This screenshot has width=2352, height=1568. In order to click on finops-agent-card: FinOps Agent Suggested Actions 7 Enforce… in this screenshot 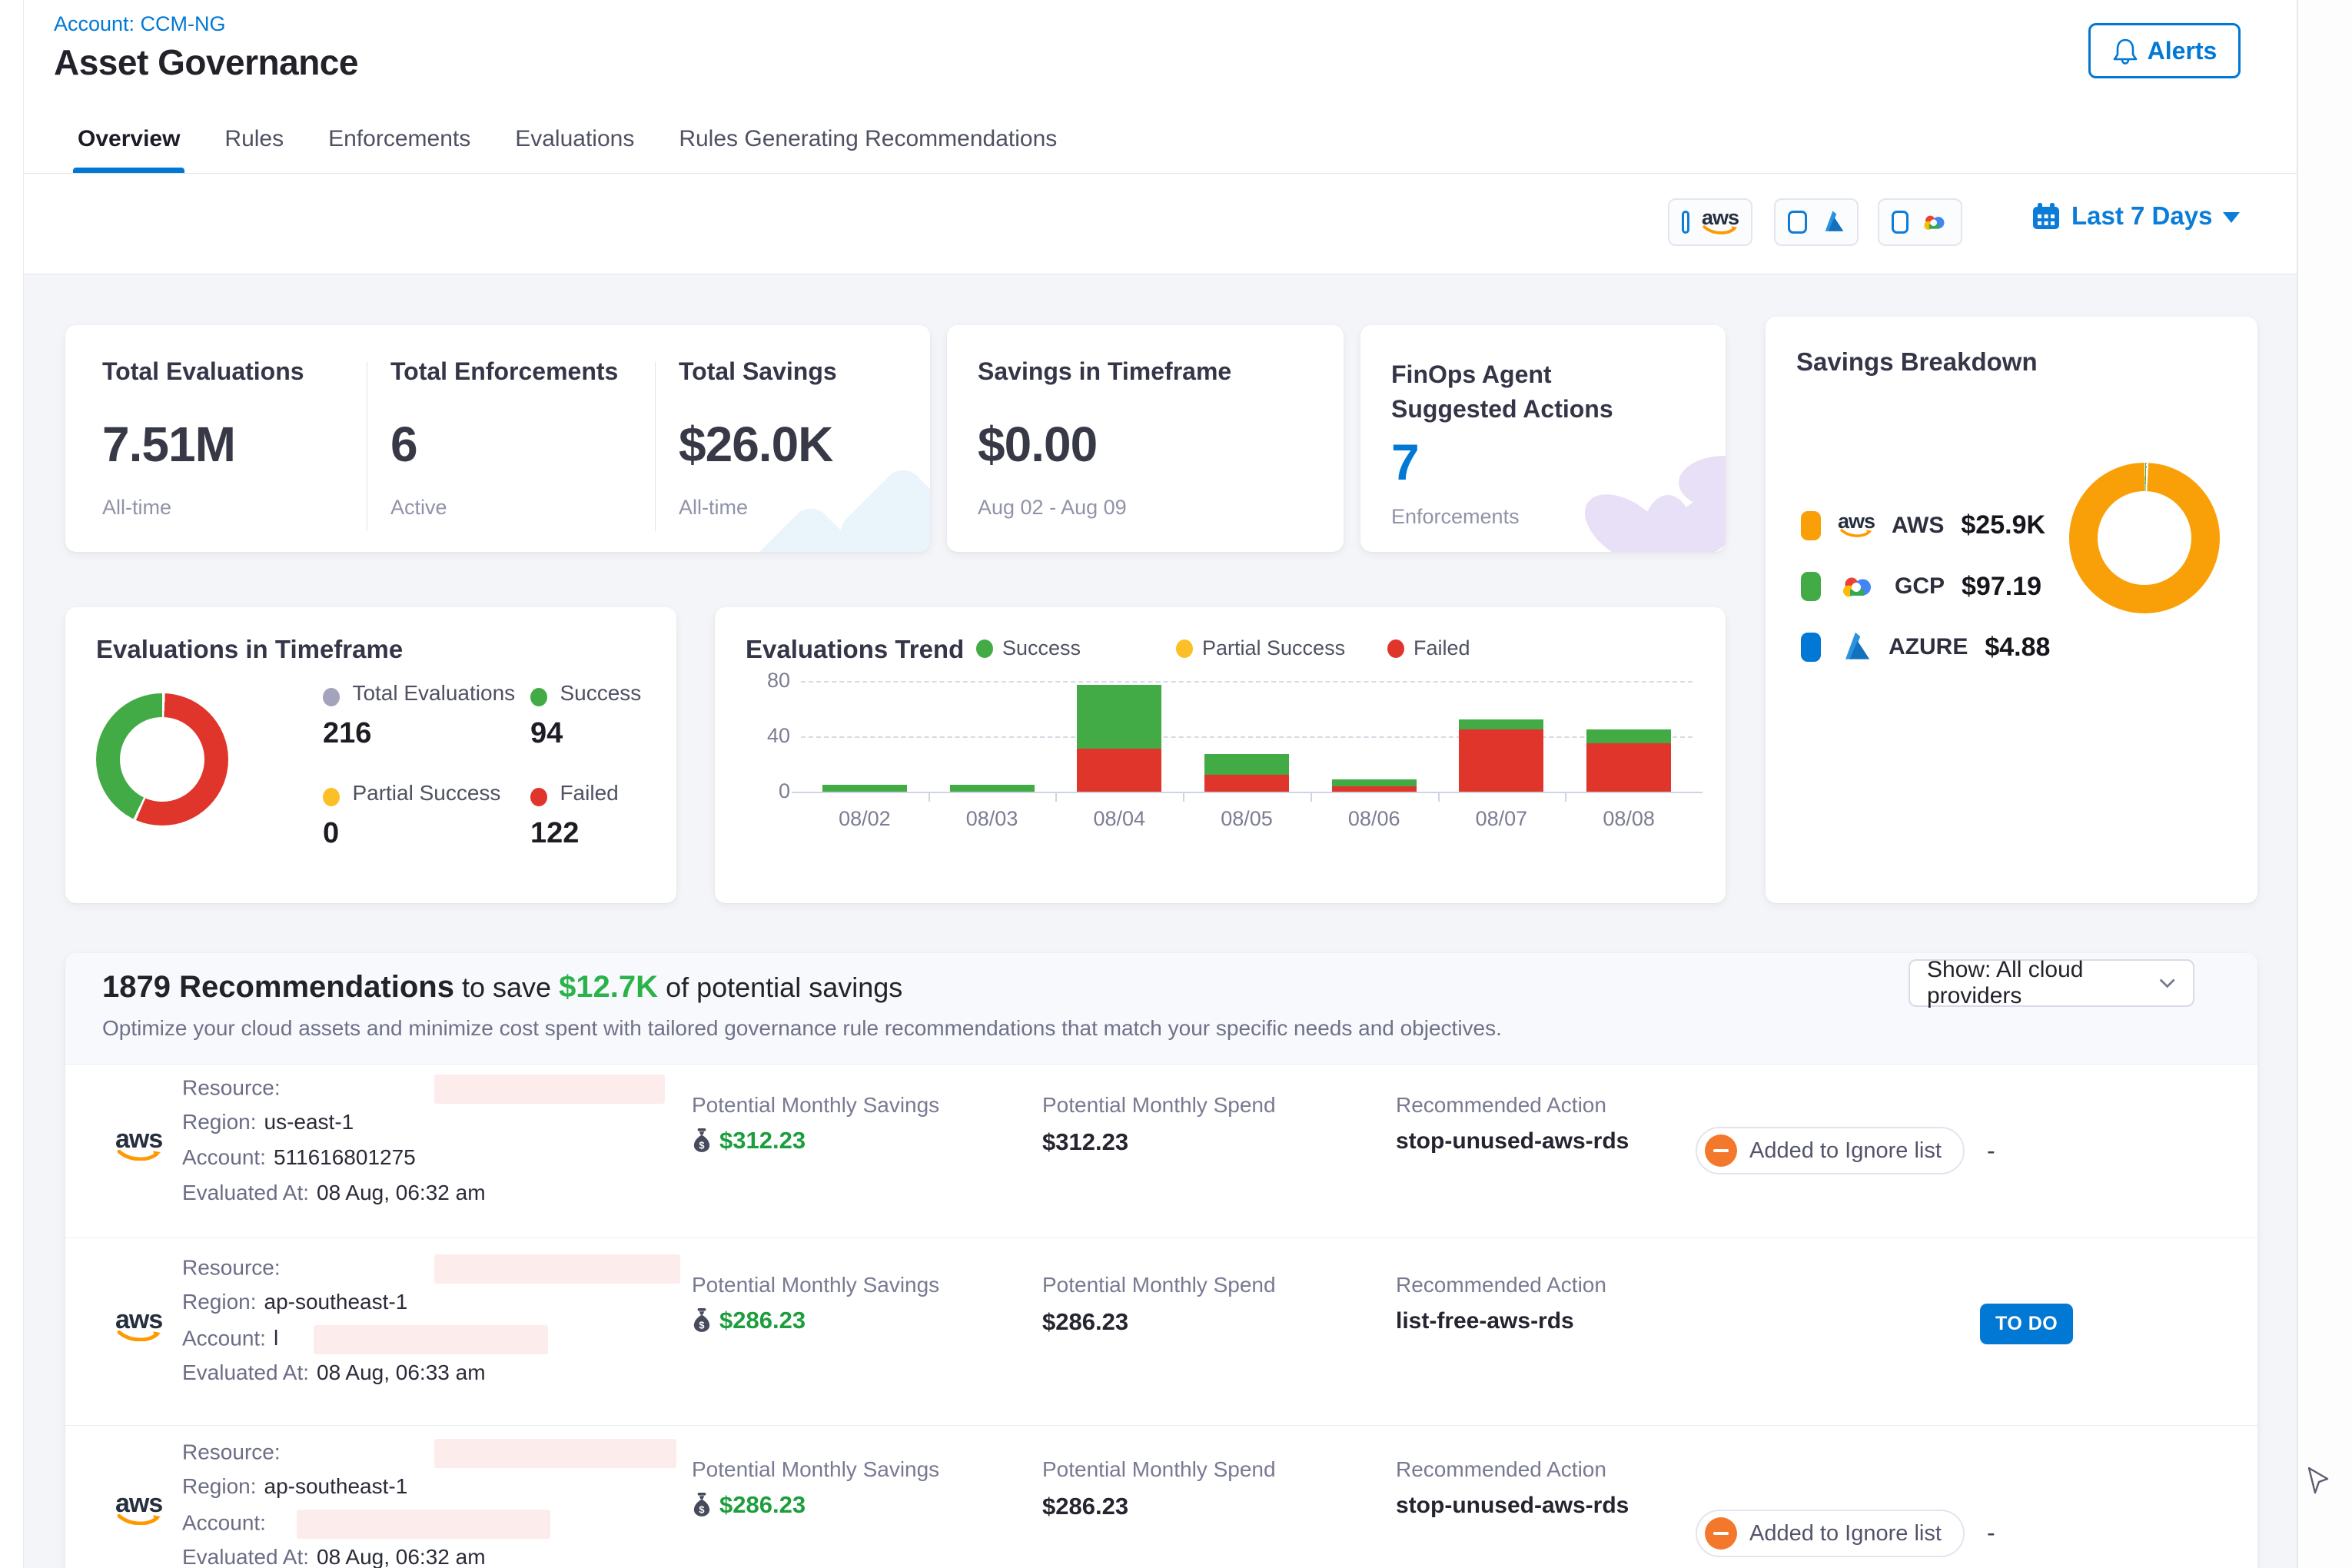, I will do `click(1543, 438)`.